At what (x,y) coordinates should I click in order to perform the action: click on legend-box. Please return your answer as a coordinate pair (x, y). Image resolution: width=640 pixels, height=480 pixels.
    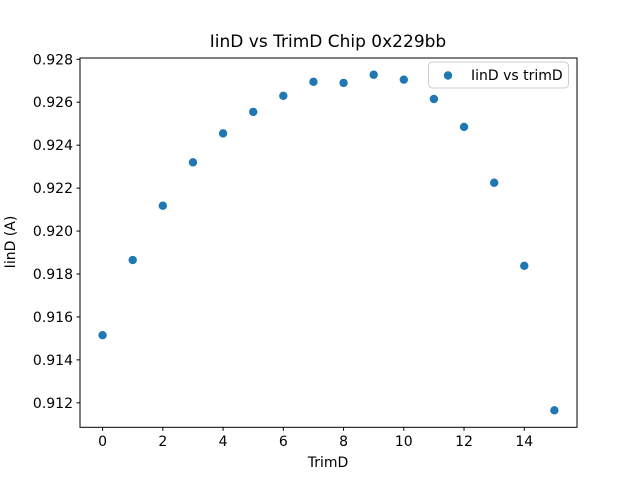
    Looking at the image, I should click on (498, 75).